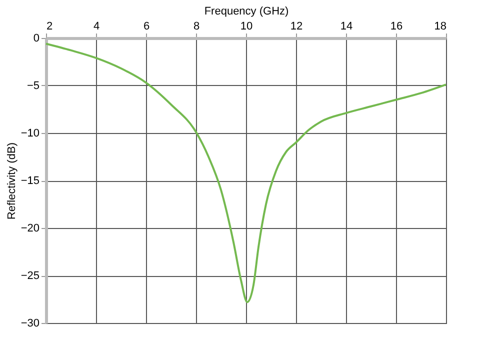 This screenshot has height=350, width=500. Describe the element at coordinates (30, 324) in the screenshot. I see `y-tick-label: −30` at that location.